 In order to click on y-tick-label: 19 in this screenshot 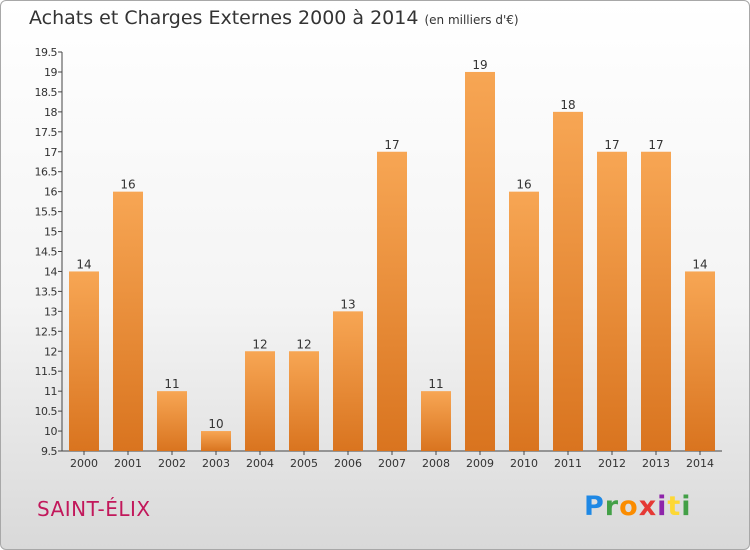, I will do `click(50, 72)`.